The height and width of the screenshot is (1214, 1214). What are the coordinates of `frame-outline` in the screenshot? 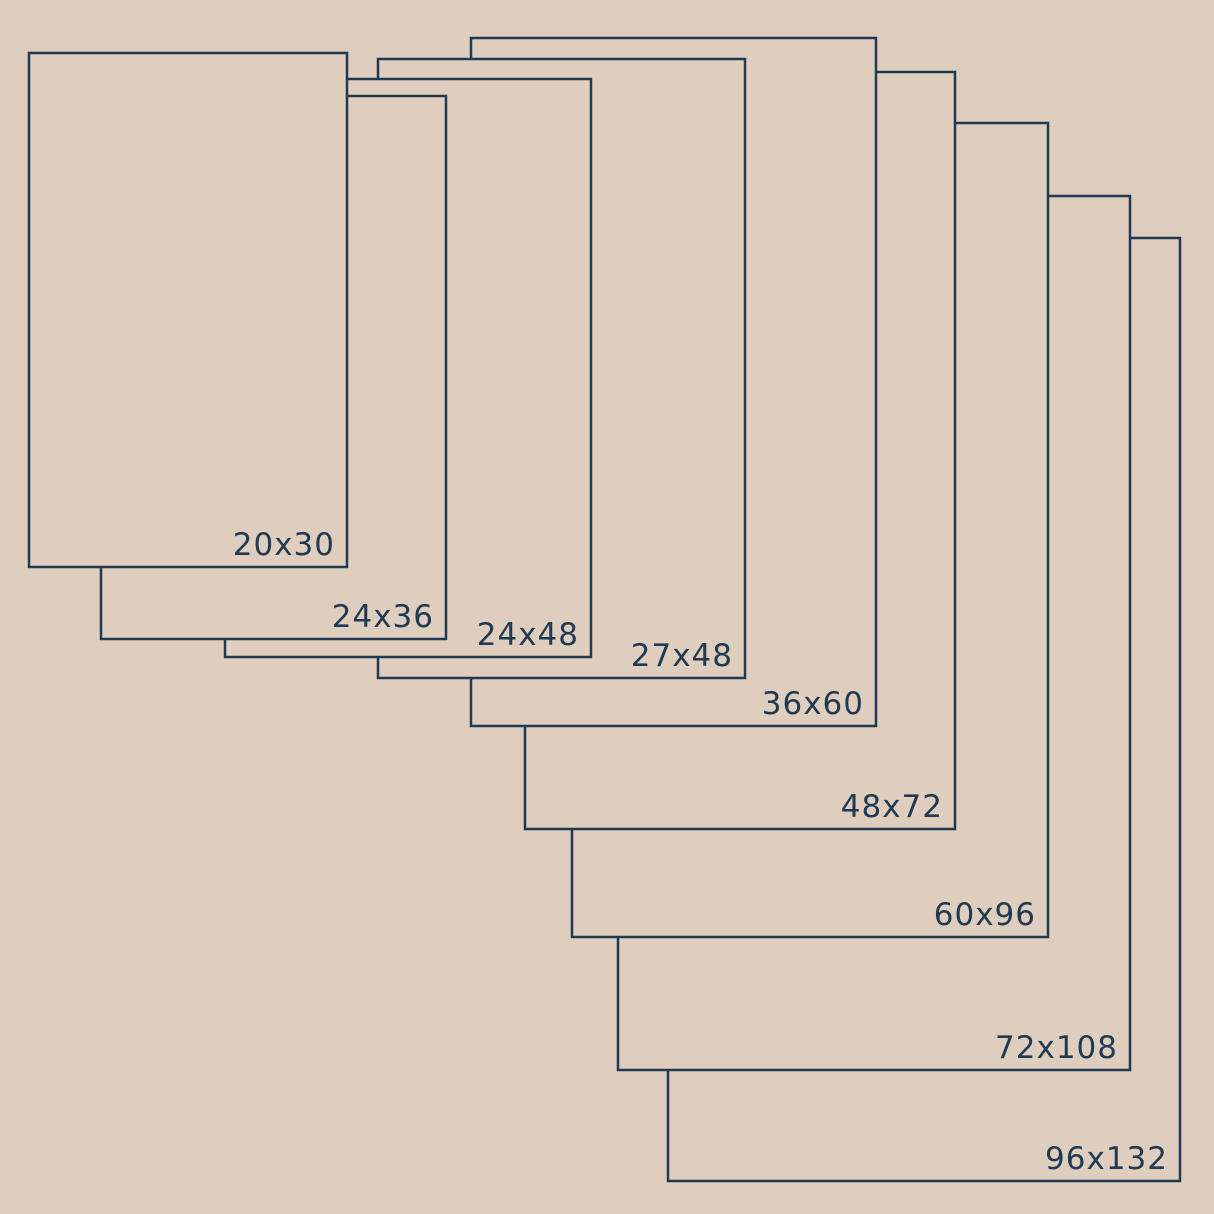 It's located at (188, 310).